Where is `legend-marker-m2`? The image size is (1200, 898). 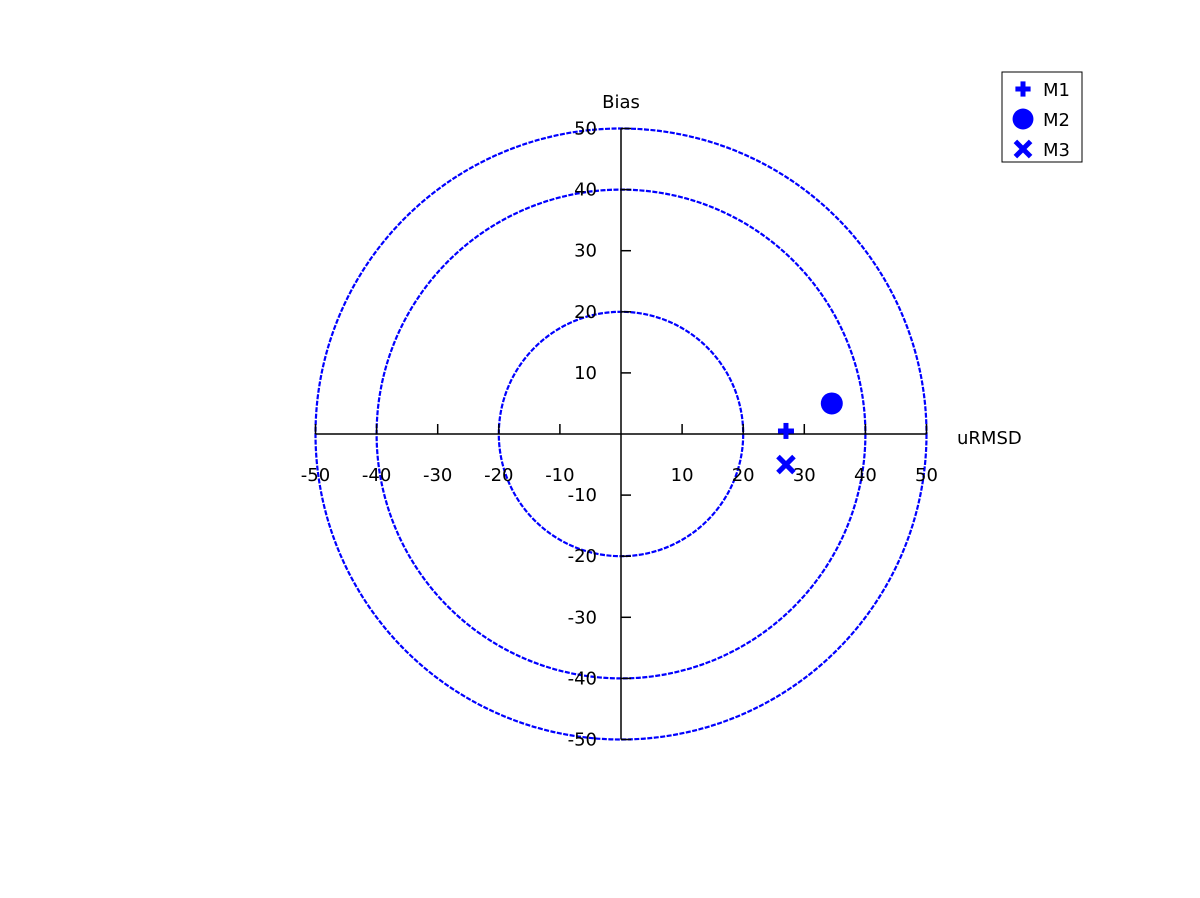 legend-marker-m2 is located at coordinates (1023, 119).